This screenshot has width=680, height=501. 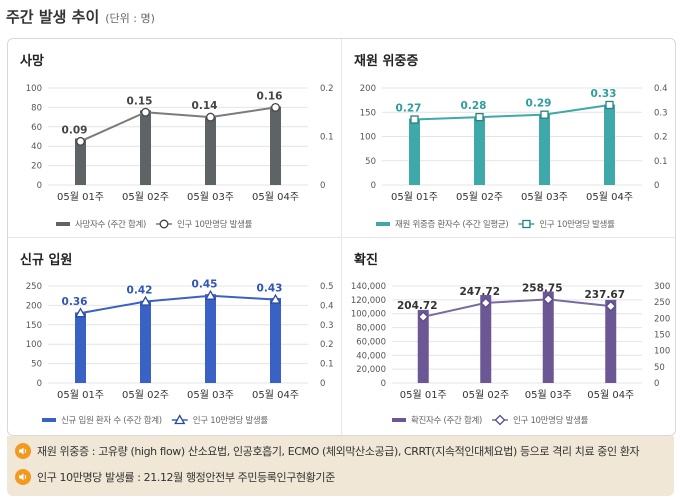 What do you see at coordinates (110, 224) in the screenshot?
I see `legend-bar-label: 사망자수 (주간 합계)` at bounding box center [110, 224].